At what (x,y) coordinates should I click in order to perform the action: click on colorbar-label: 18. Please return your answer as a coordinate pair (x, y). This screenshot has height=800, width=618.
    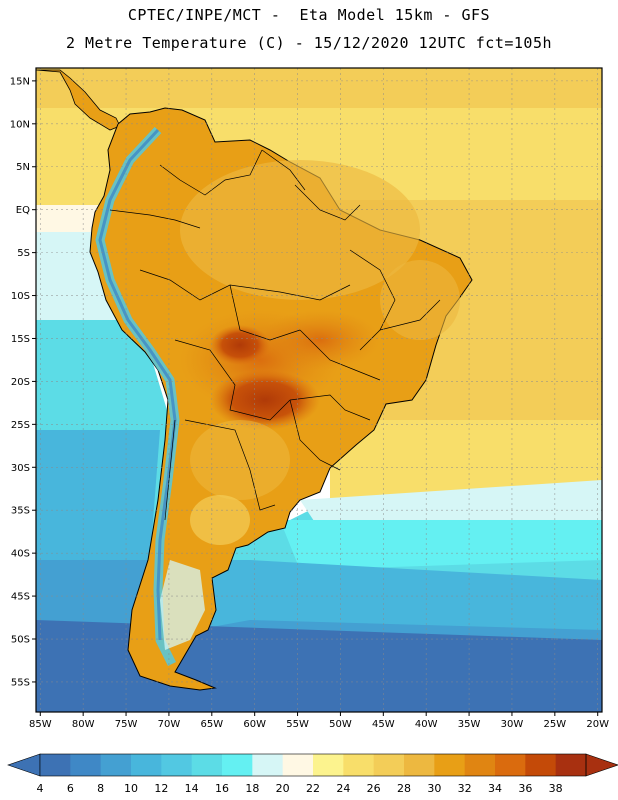
    Looking at the image, I should click on (252, 788).